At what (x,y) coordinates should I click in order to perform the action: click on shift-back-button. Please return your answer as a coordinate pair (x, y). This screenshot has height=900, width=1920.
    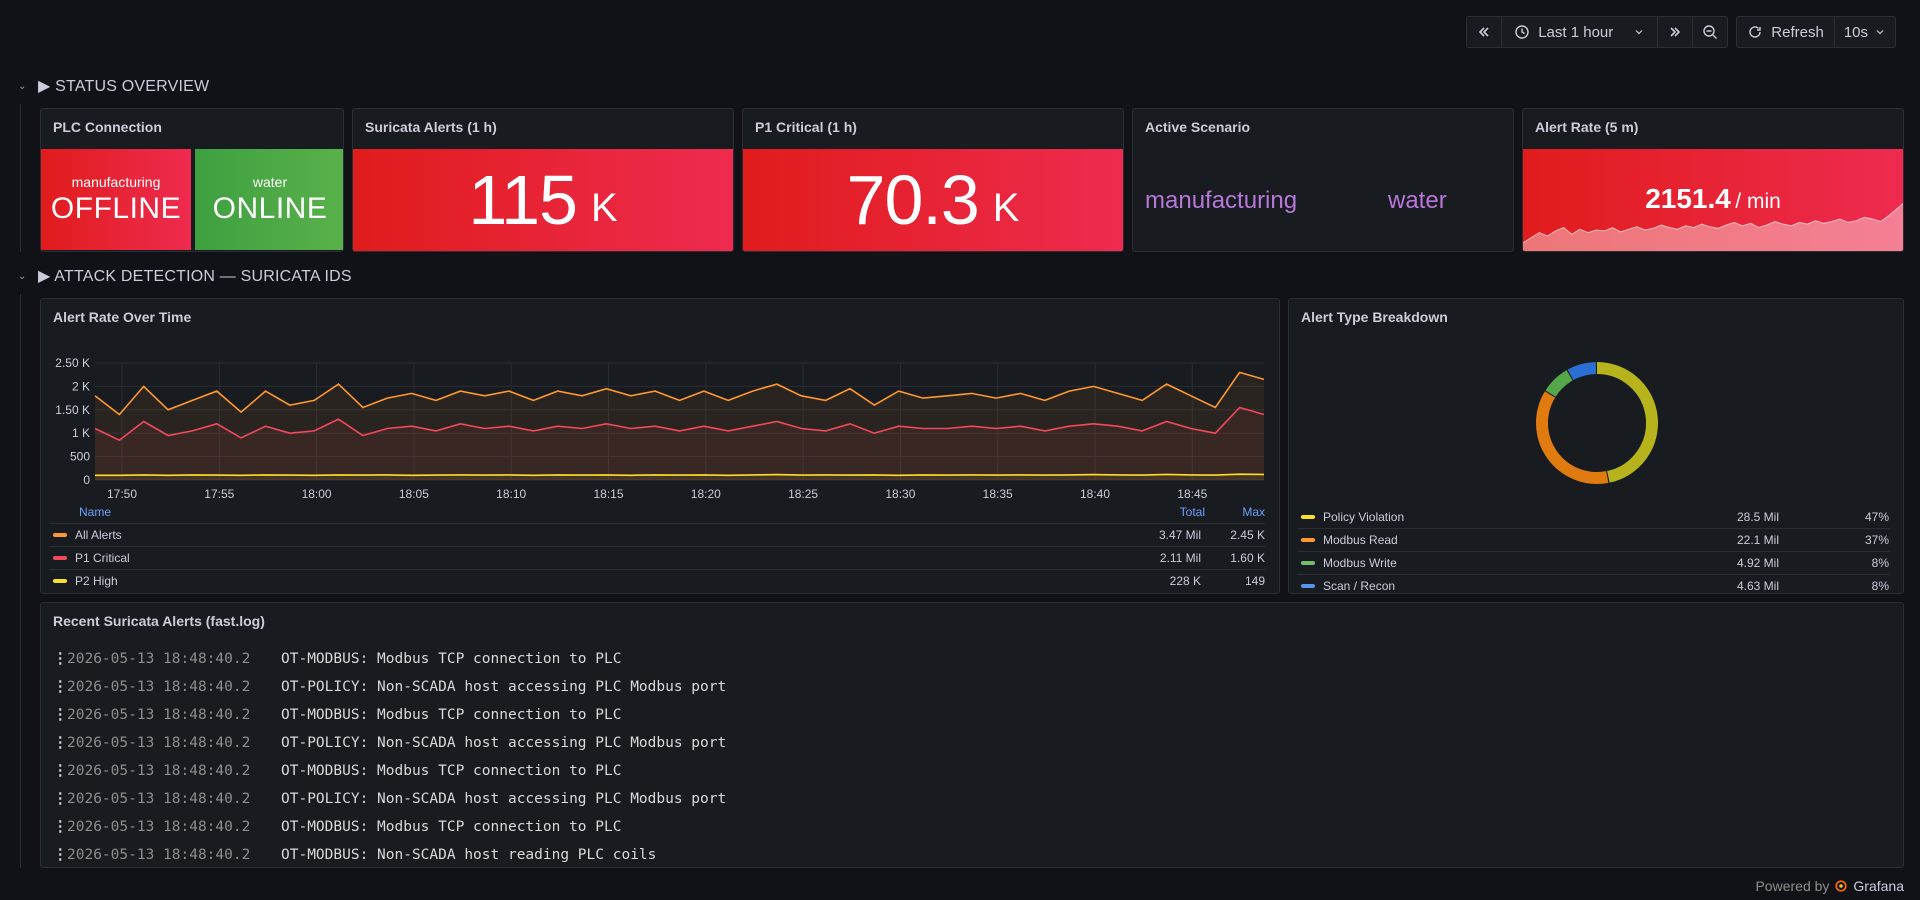
    Looking at the image, I should click on (1485, 32).